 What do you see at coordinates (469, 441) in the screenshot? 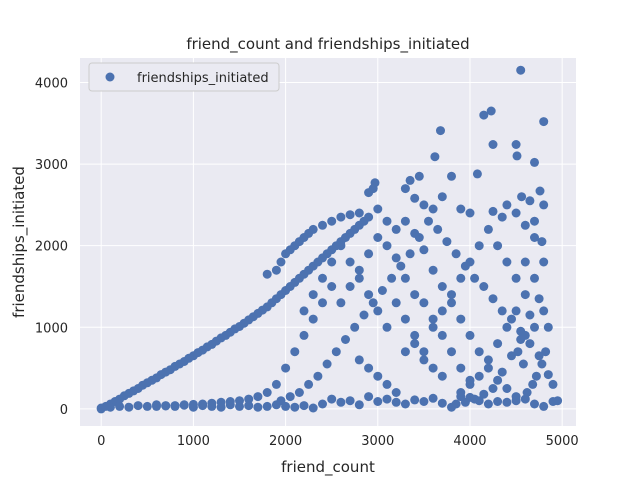
I see `x-tick-label: 4000` at bounding box center [469, 441].